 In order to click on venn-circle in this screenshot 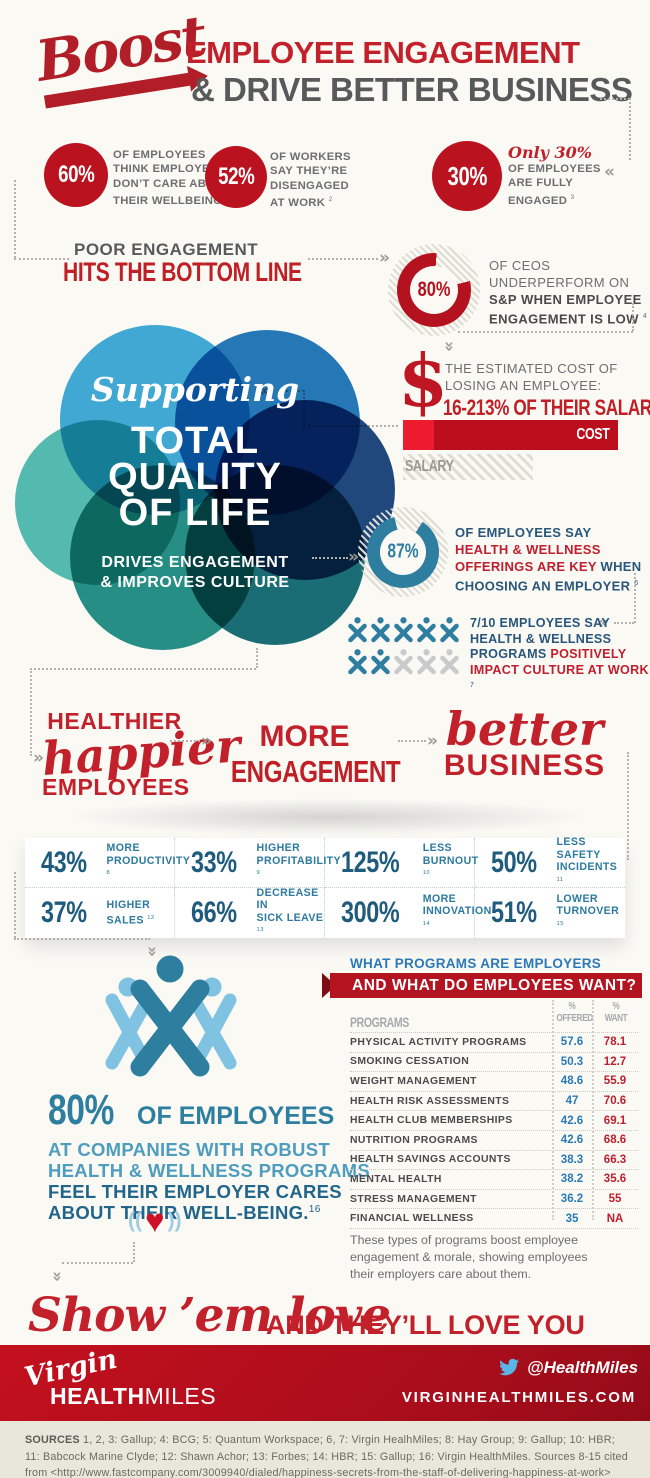, I will do `click(275, 555)`.